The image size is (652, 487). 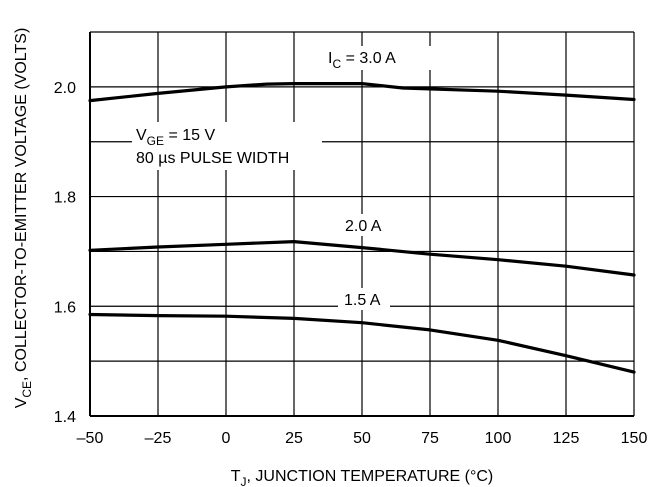 What do you see at coordinates (90, 438) in the screenshot?
I see `x-tick-label: –50` at bounding box center [90, 438].